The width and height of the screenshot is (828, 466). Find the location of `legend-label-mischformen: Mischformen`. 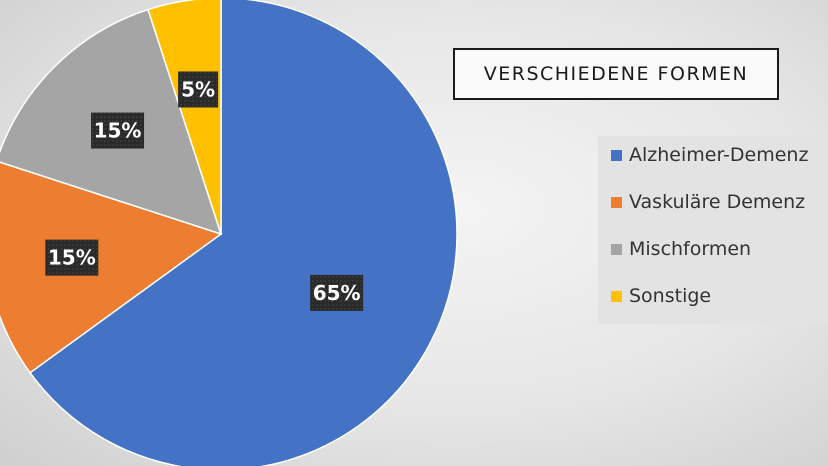

legend-label-mischformen: Mischformen is located at coordinates (690, 249).